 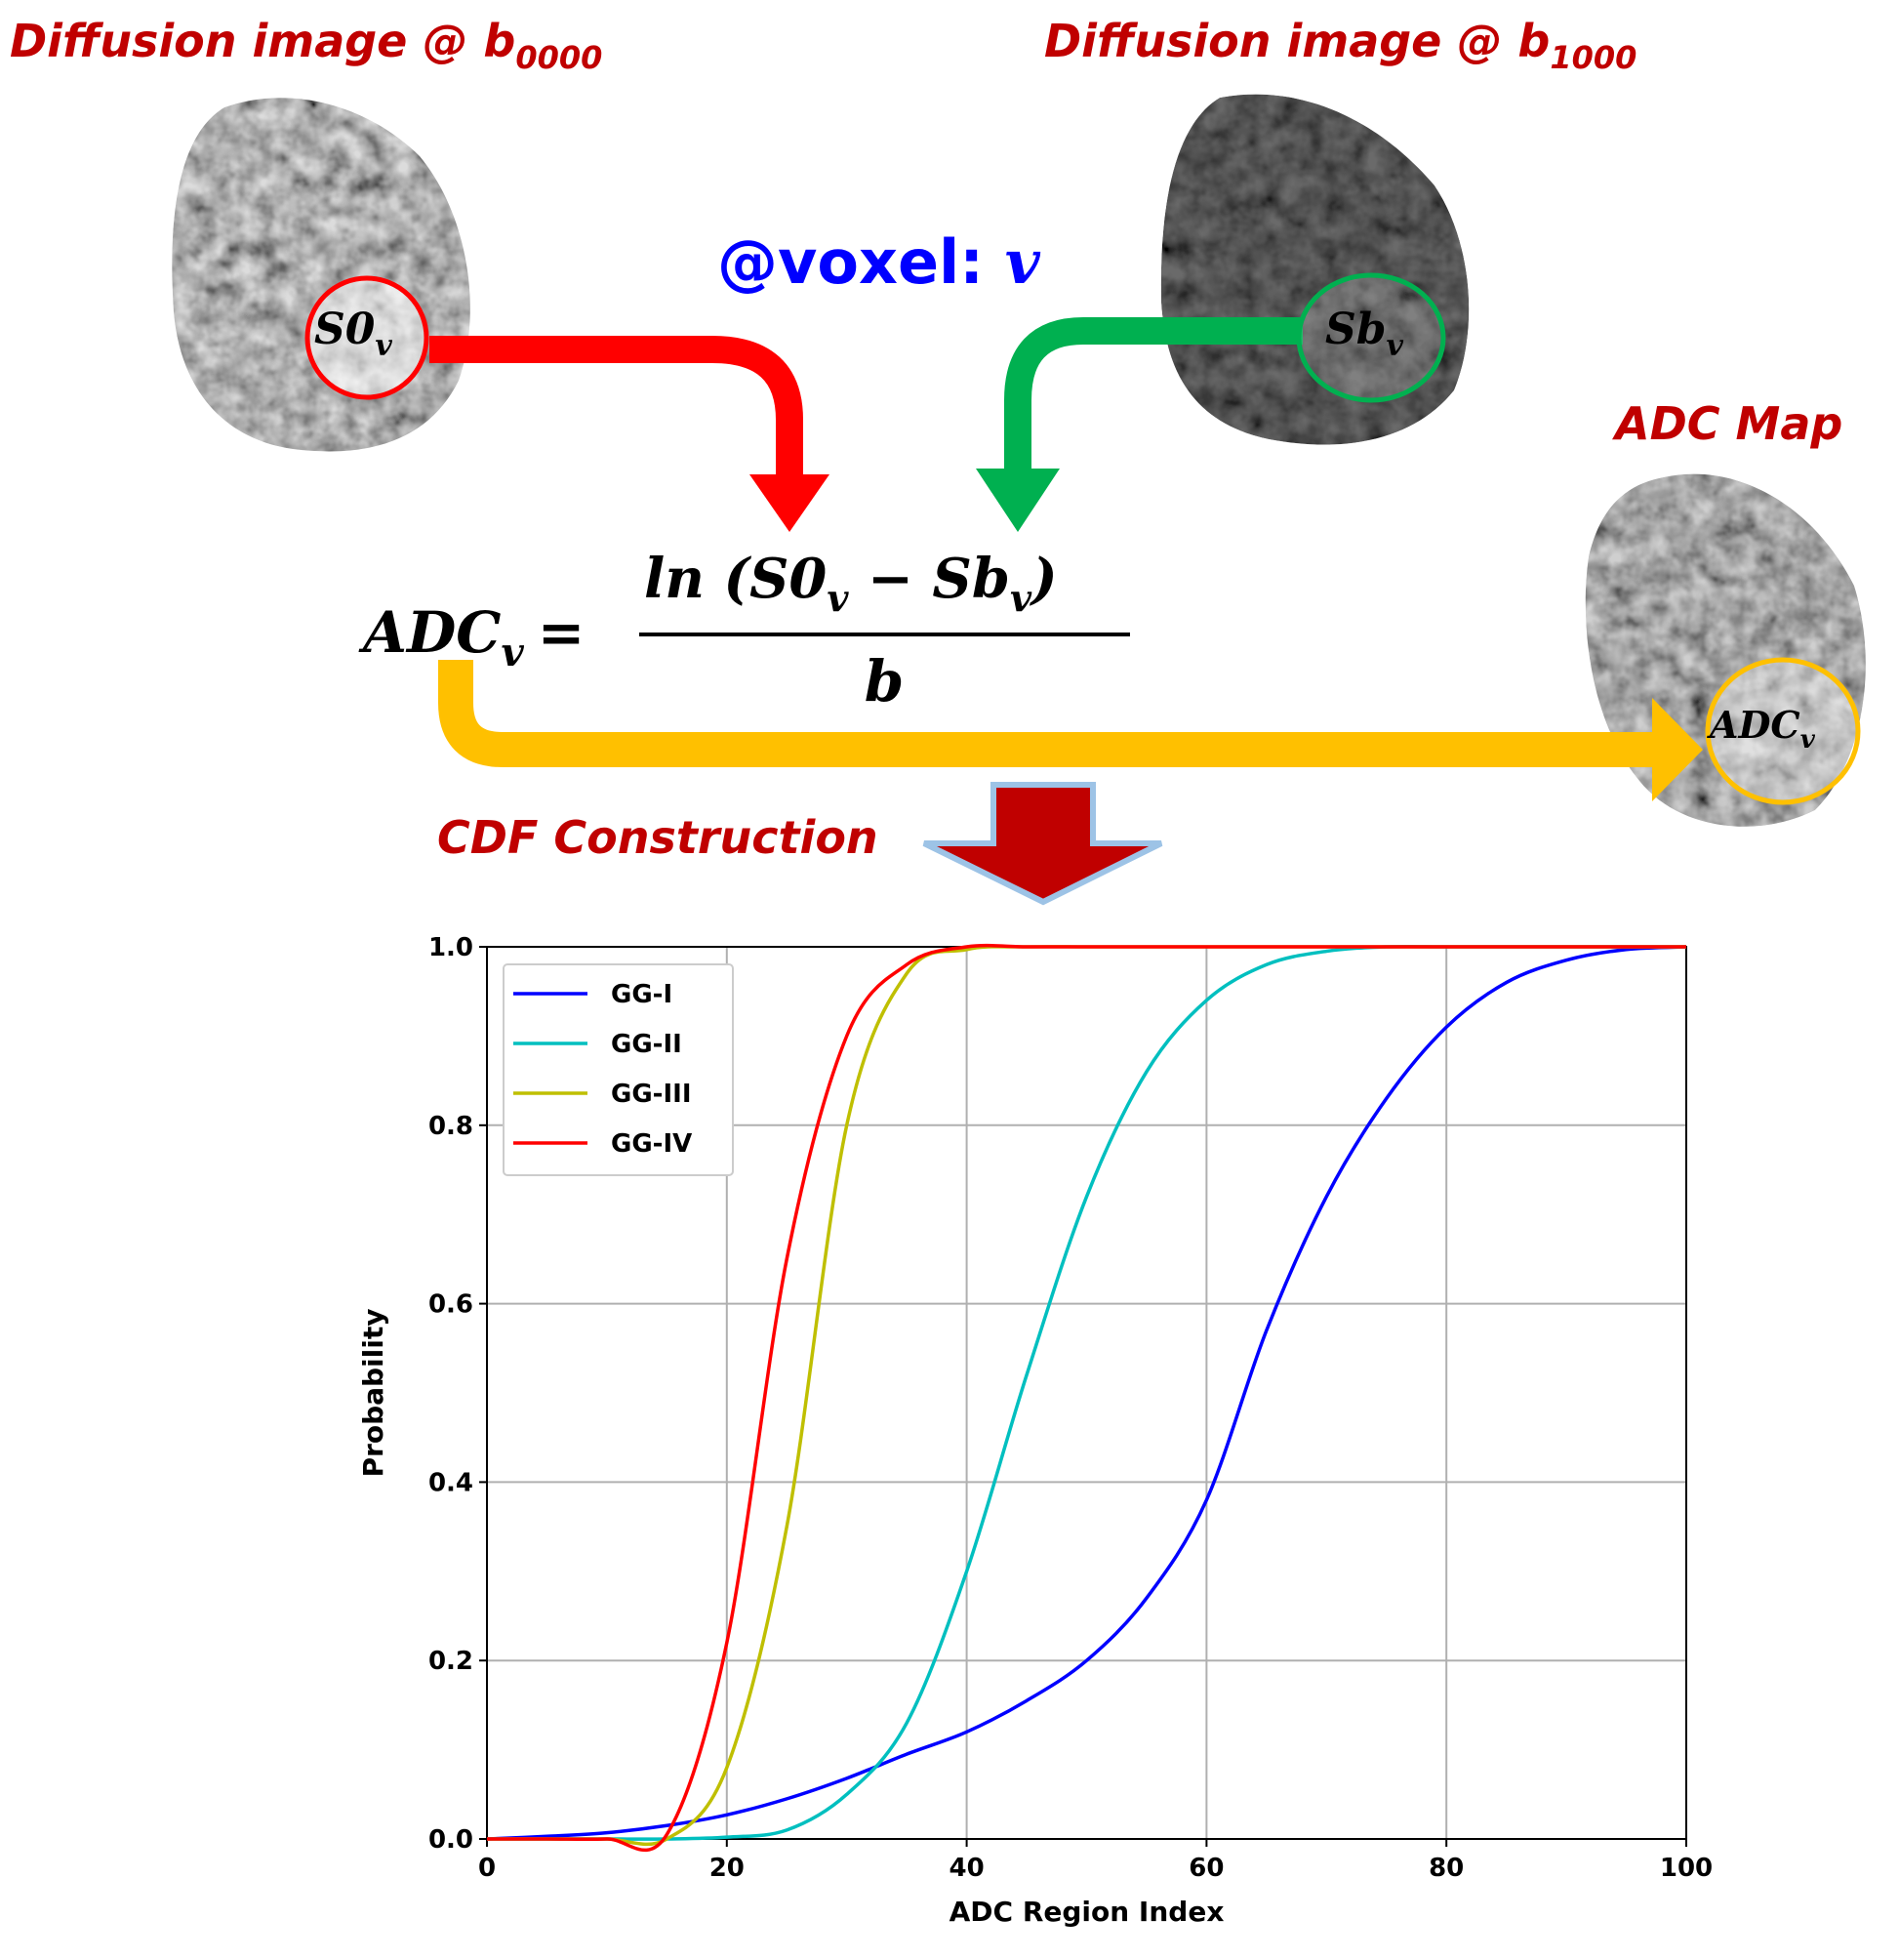 What do you see at coordinates (851, 584) in the screenshot?
I see `formula-numerator: ln (S0v − Sbv)` at bounding box center [851, 584].